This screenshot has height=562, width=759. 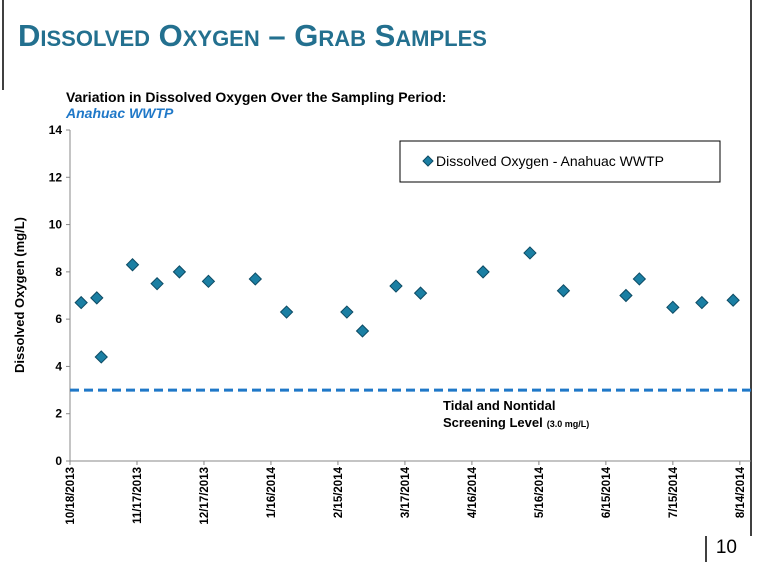 I want to click on legend-box, so click(x=560, y=161).